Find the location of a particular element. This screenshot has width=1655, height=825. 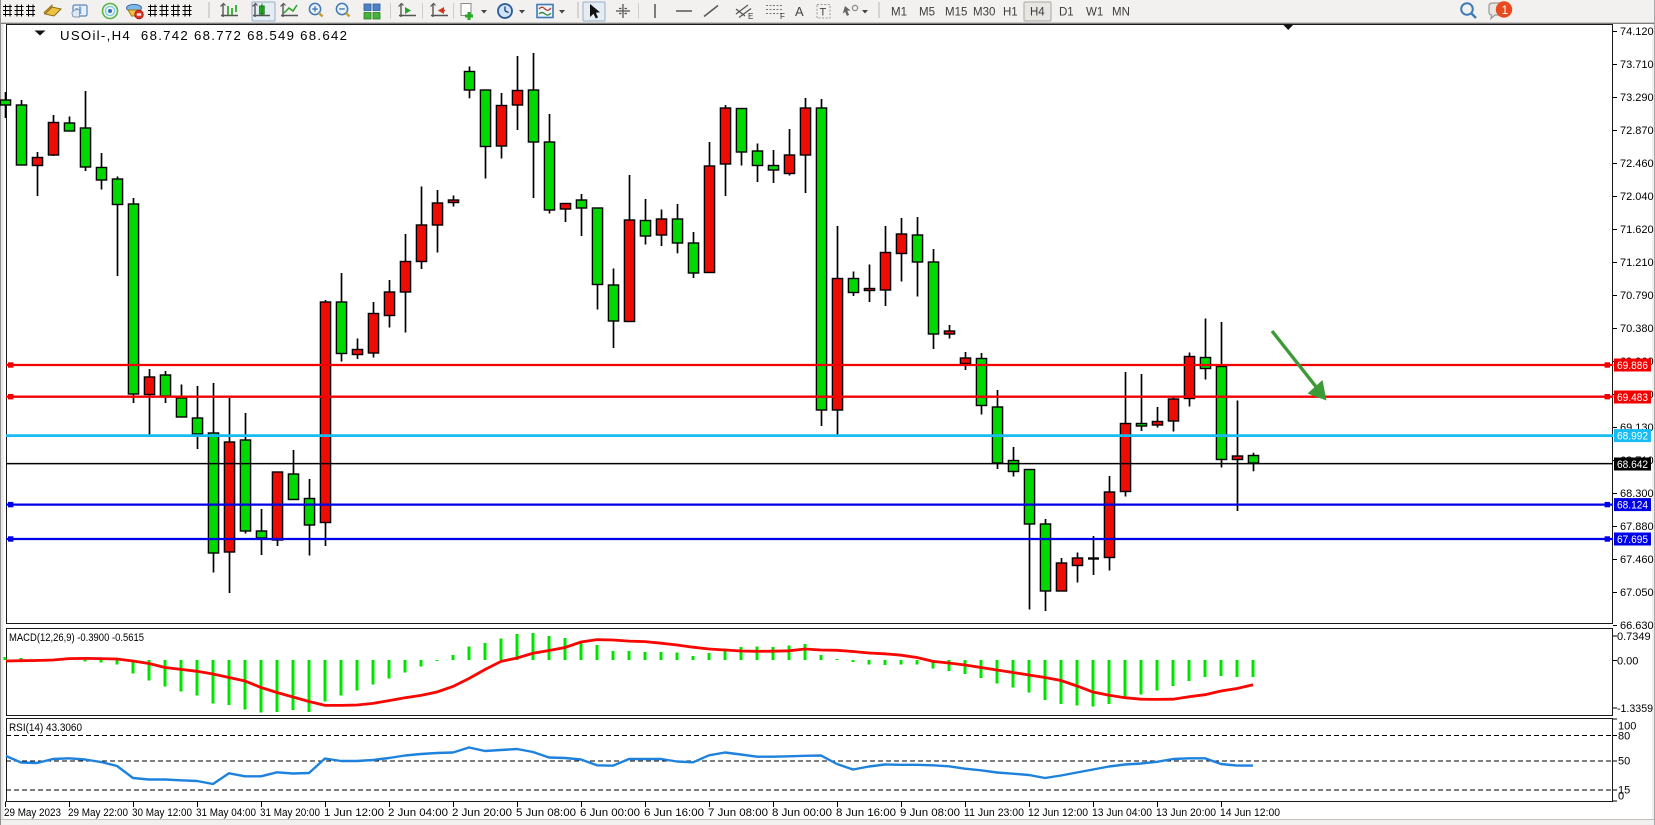

svg-text: 11 Jun 23:00 is located at coordinates (994, 813).